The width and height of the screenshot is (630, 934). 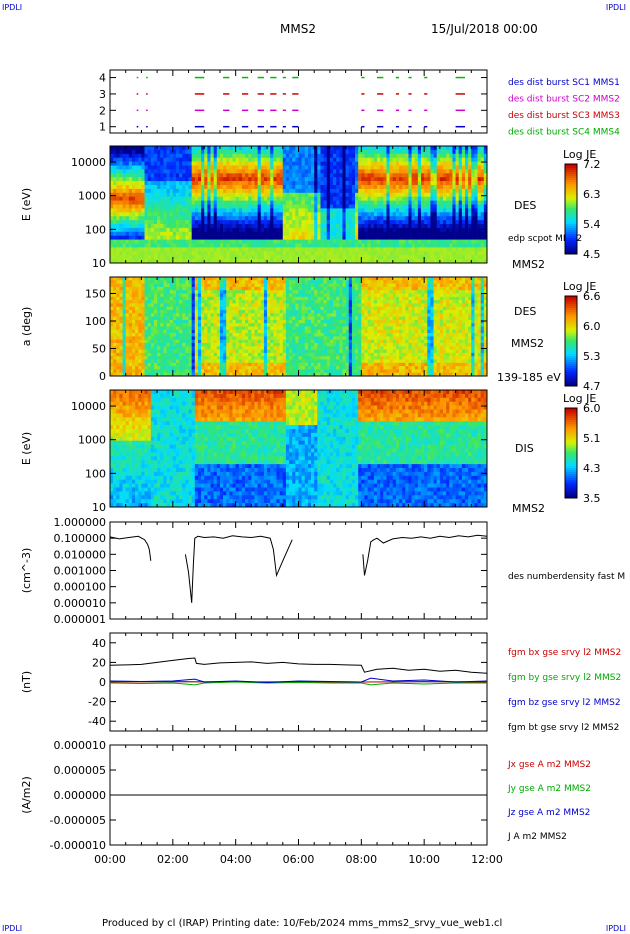 What do you see at coordinates (99, 643) in the screenshot?
I see `bfield-y-tick-label: 40` at bounding box center [99, 643].